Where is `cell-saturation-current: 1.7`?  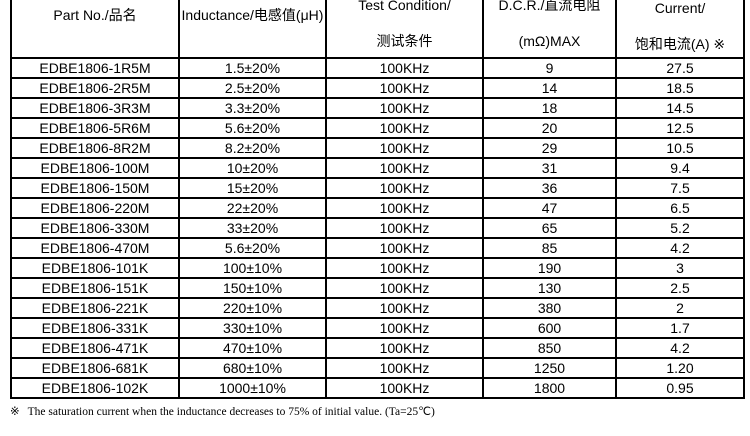
cell-saturation-current: 1.7 is located at coordinates (680, 328).